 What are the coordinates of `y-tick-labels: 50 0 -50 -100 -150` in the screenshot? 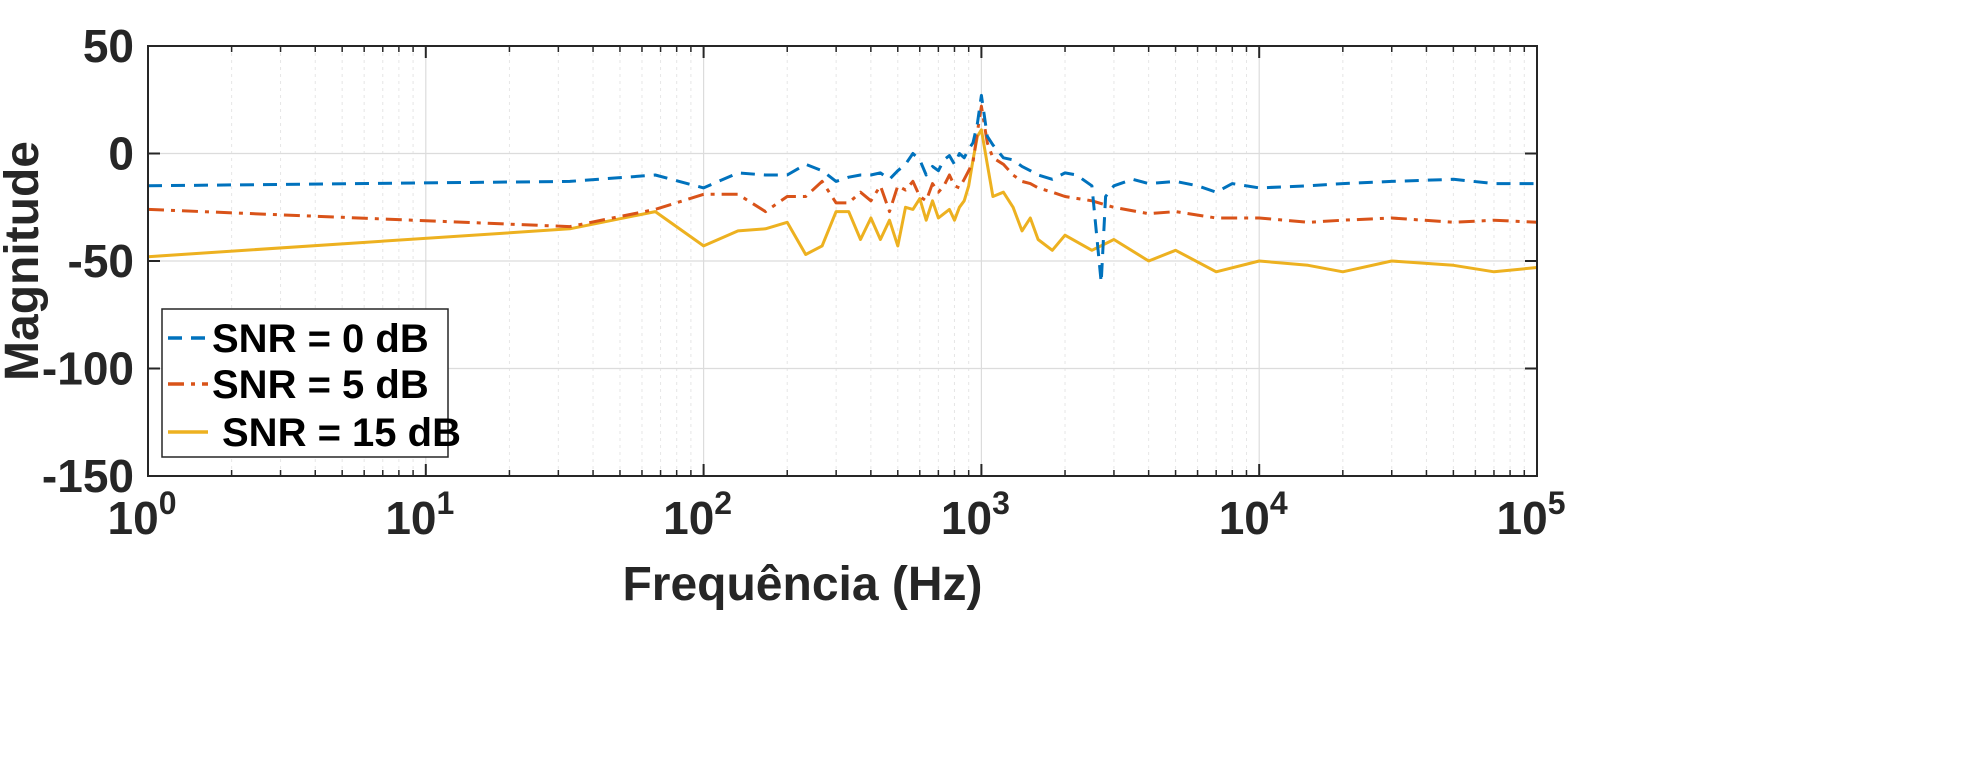 It's located at (88, 261).